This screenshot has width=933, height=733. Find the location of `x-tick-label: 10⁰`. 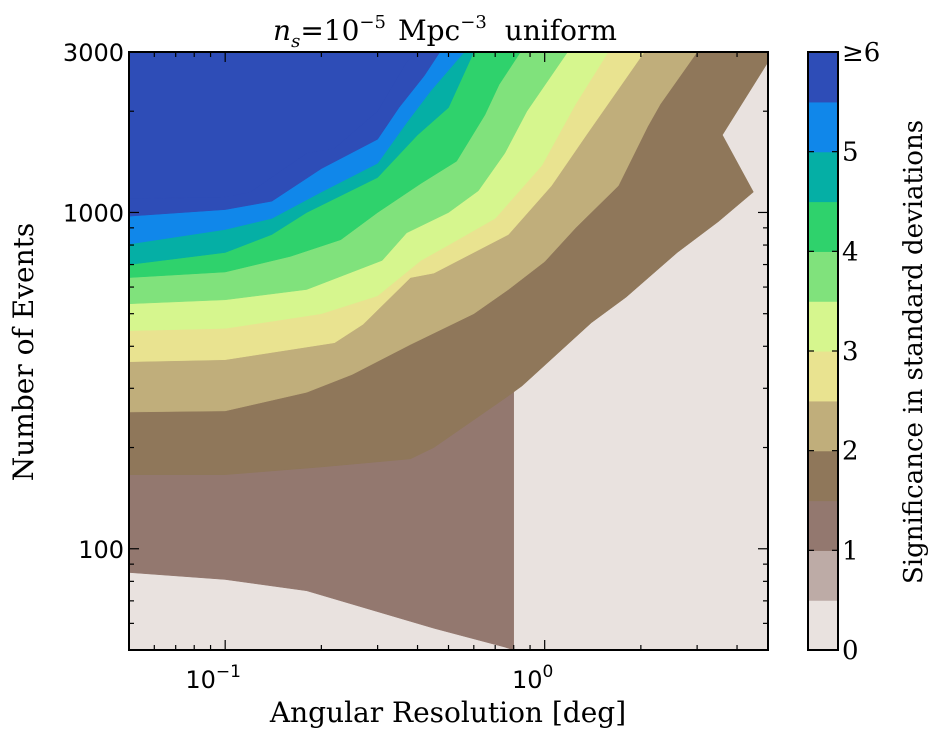

x-tick-label: 10⁰ is located at coordinates (532, 678).